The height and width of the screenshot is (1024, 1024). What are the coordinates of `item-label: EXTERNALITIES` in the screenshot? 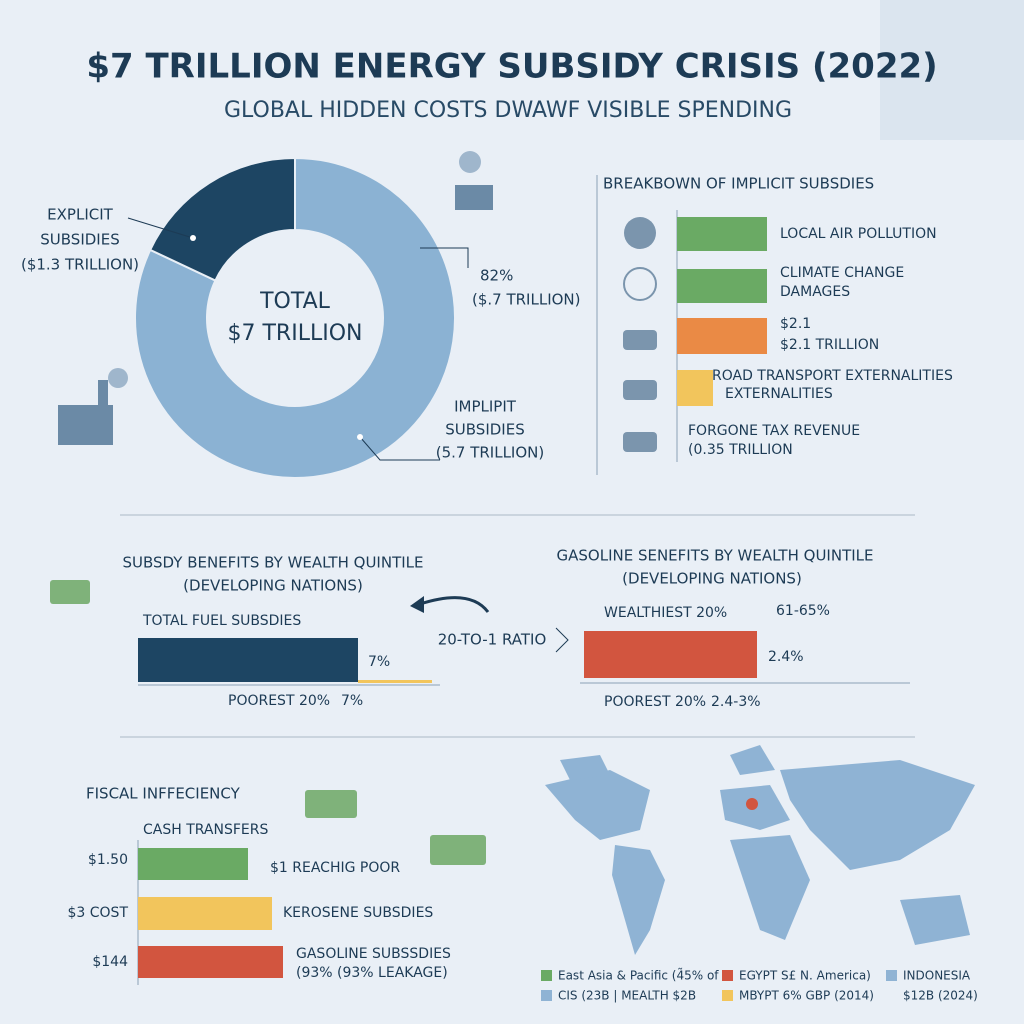 It's located at (779, 394).